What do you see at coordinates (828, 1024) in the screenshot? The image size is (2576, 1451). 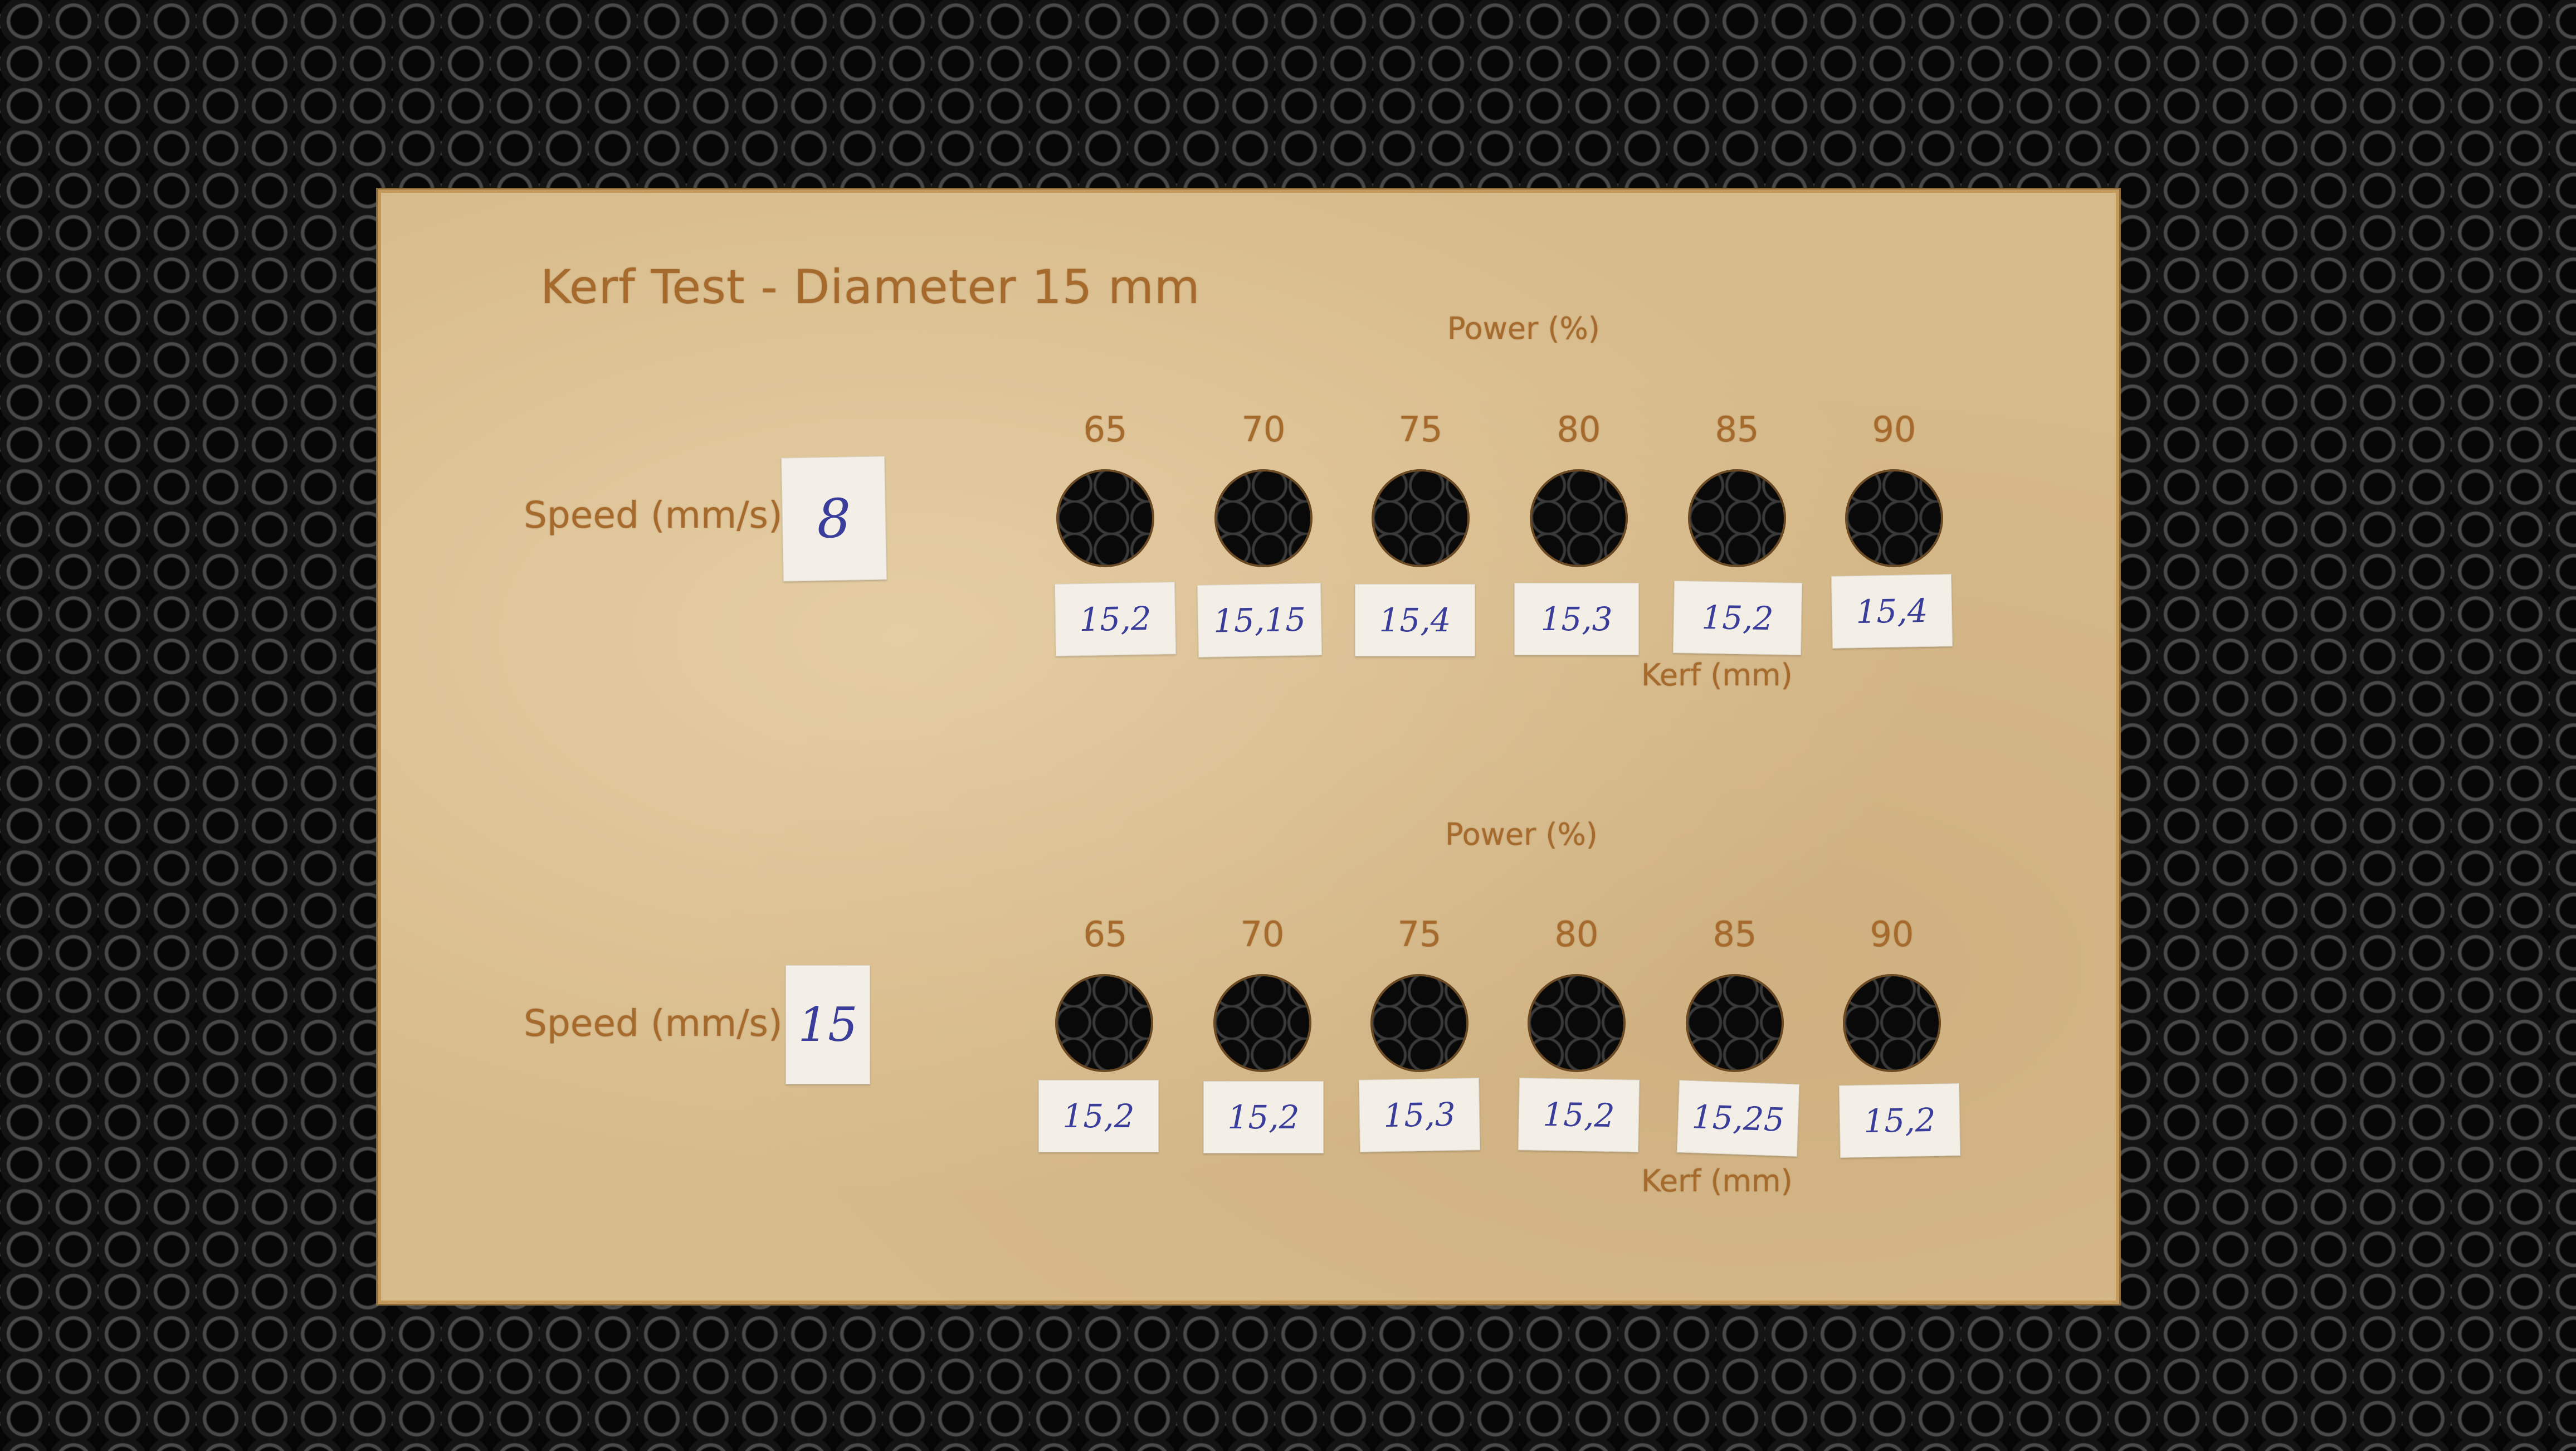 I see `speed-value-note: 15` at bounding box center [828, 1024].